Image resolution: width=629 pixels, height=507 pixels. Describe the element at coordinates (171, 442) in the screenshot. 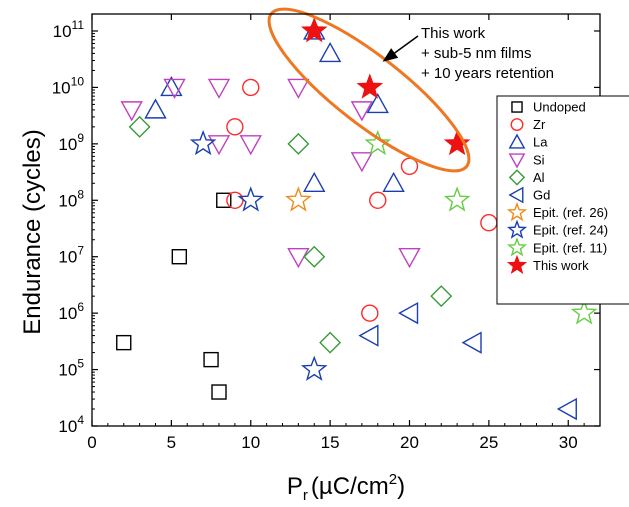

I see `x-tick-label: 5` at that location.